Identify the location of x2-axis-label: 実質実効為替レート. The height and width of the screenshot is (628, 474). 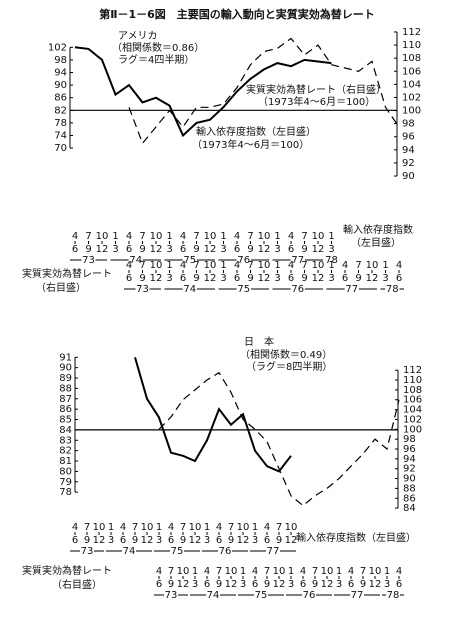
(67, 570).